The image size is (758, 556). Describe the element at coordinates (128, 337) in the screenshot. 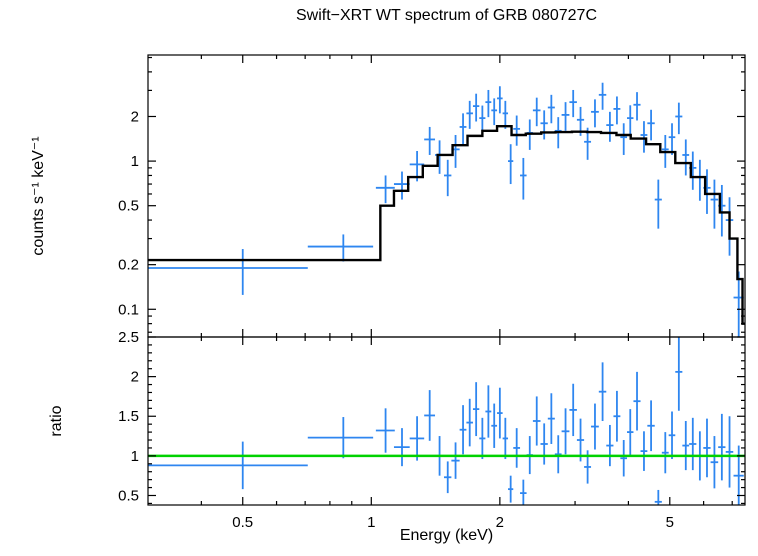

I see `tick-label: 2.5` at that location.